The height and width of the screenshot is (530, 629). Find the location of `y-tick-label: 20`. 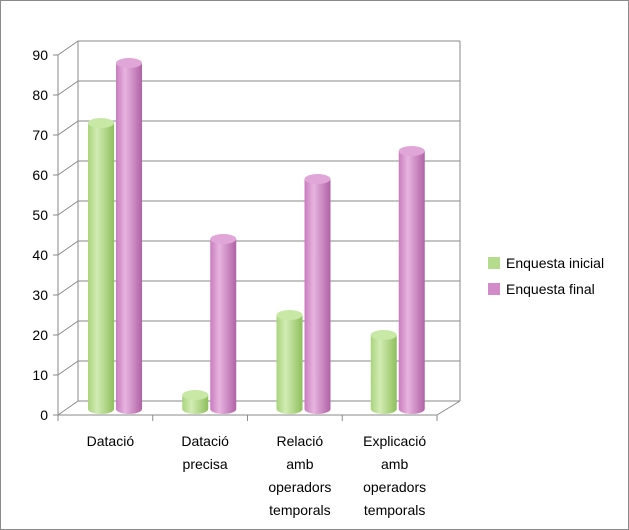

y-tick-label: 20 is located at coordinates (40, 335).